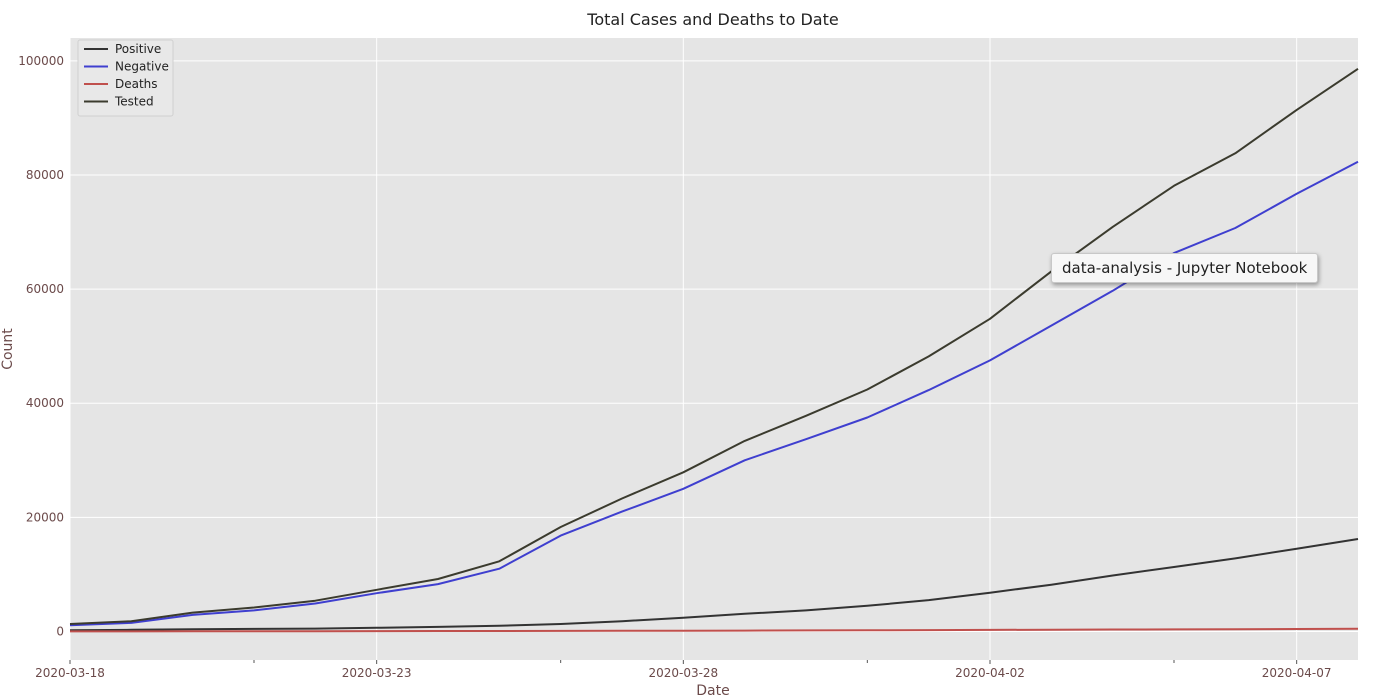 This screenshot has width=1400, height=700. What do you see at coordinates (45, 289) in the screenshot?
I see `y-tick-label: 60000` at bounding box center [45, 289].